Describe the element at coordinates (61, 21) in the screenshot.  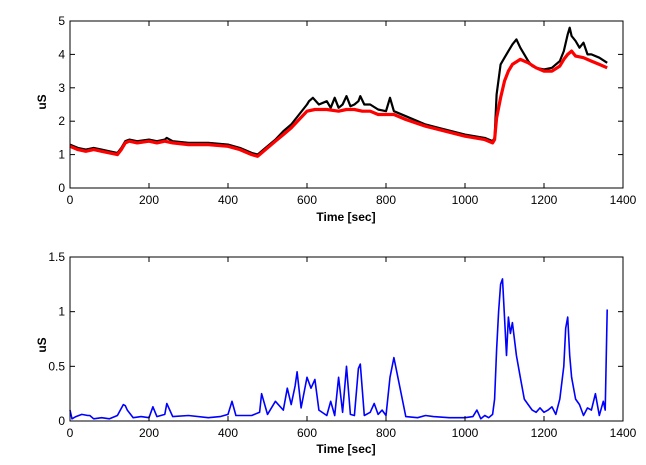
I see `top-y-tick-label: 5` at that location.